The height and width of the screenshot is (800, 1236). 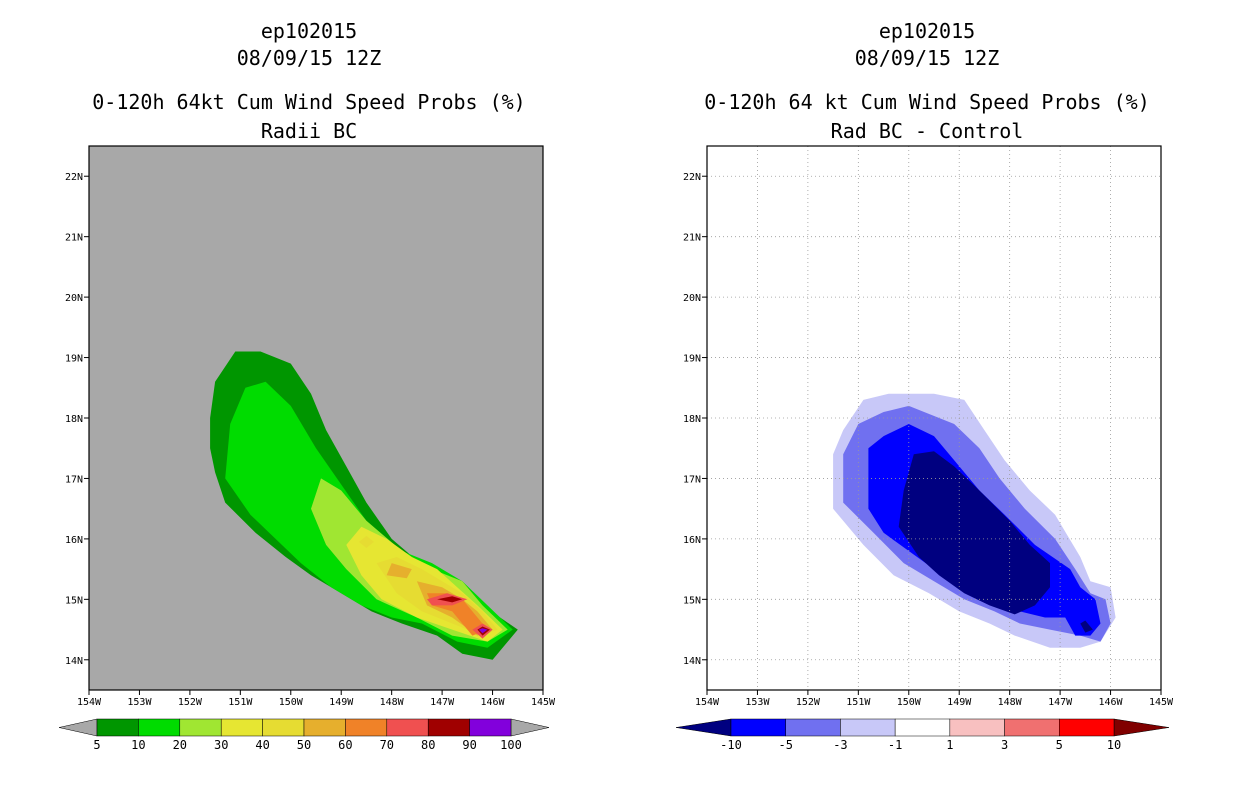 I want to click on right-datetime: 08/09/15 12Z, so click(x=927, y=58).